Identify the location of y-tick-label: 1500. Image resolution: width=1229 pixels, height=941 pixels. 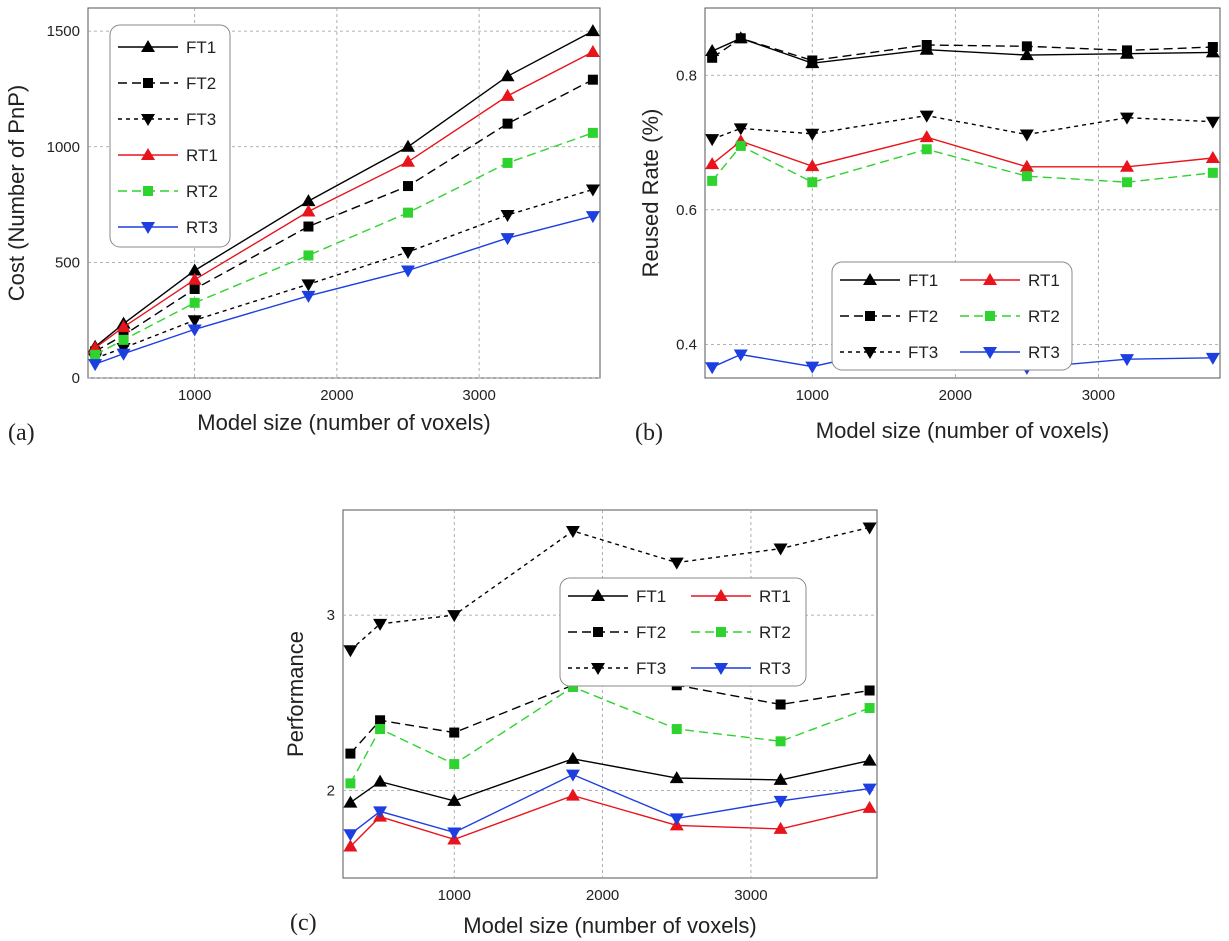
(63, 31).